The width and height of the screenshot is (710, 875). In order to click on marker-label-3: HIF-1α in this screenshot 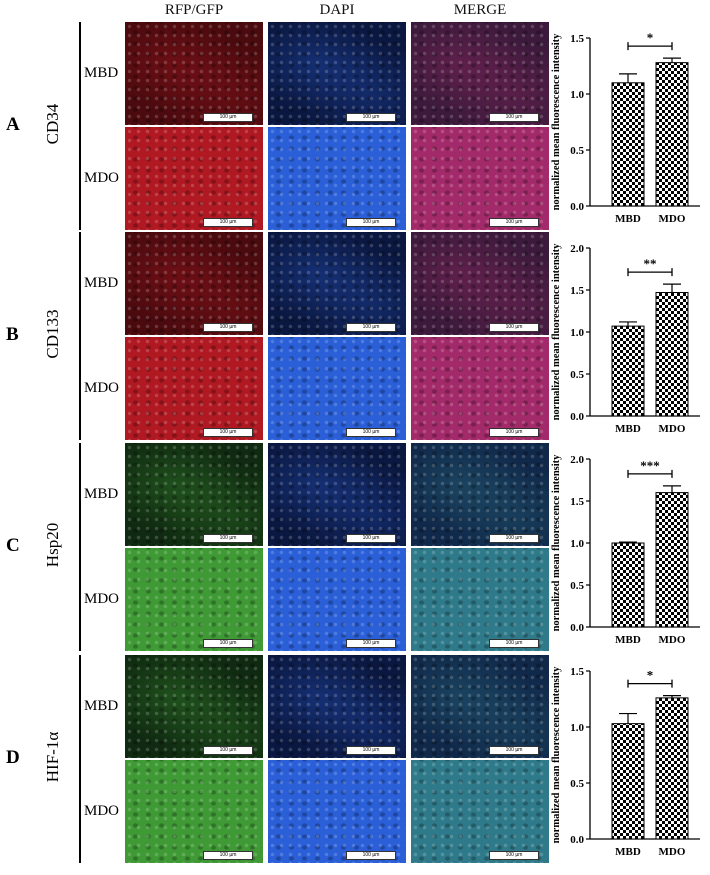, I will do `click(52, 757)`.